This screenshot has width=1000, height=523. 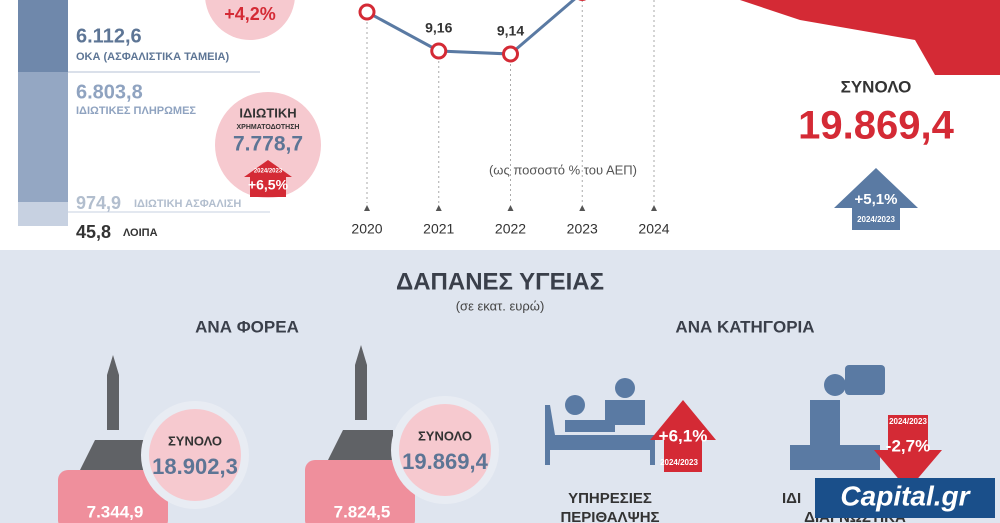 What do you see at coordinates (268, 185) in the screenshot?
I see `change: +6,5%` at bounding box center [268, 185].